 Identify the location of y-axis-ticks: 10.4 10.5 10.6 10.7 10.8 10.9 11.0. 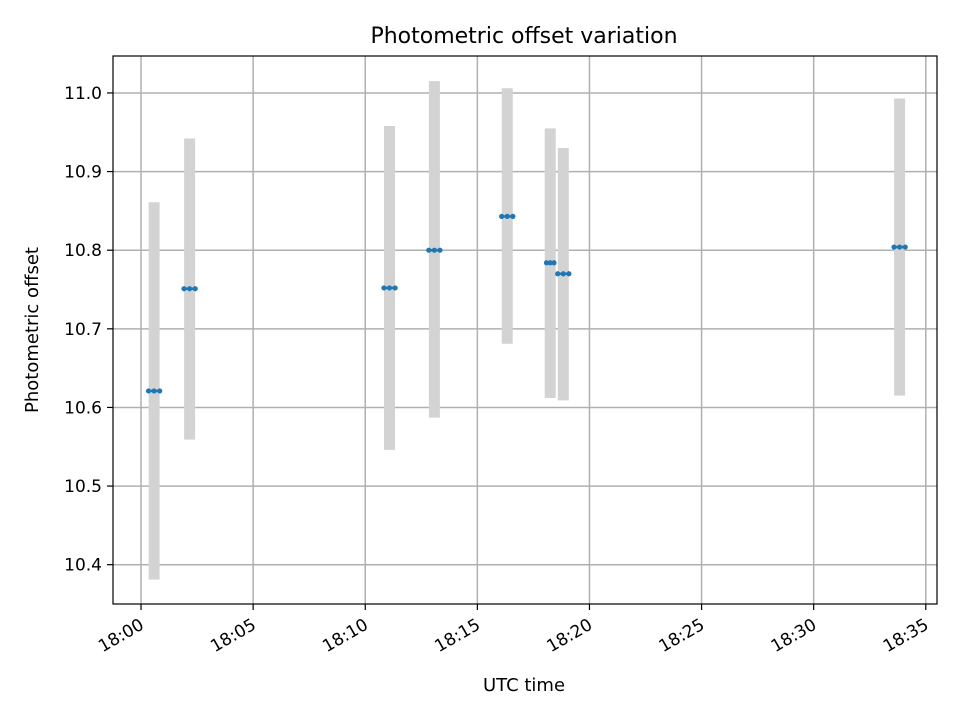
(88, 330).